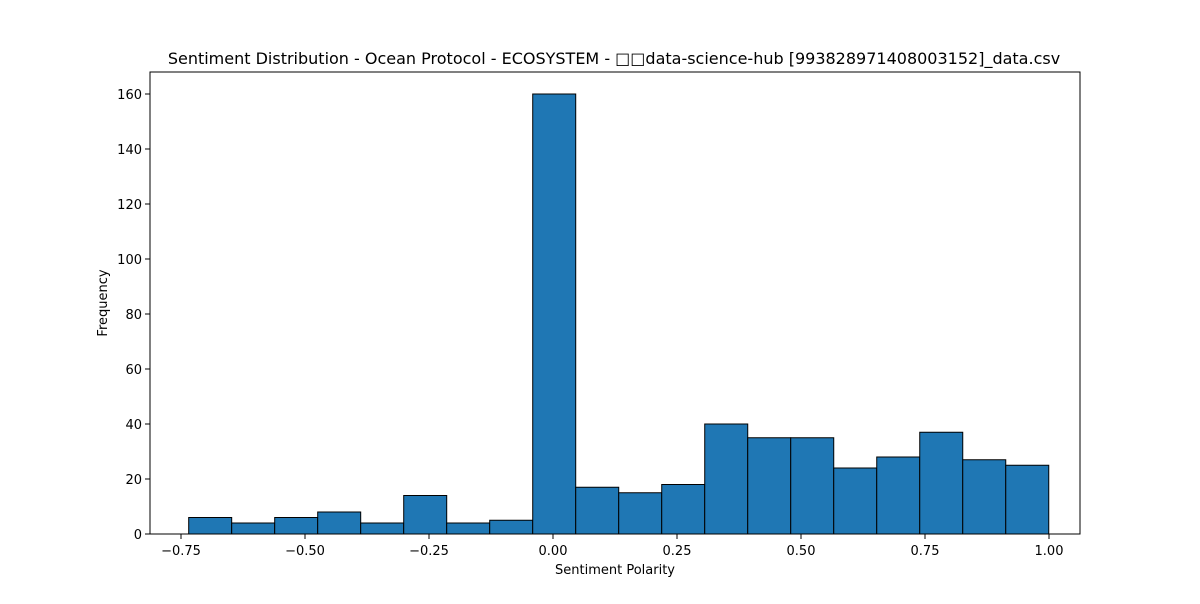  I want to click on x-tick-label: 0.25, so click(677, 551).